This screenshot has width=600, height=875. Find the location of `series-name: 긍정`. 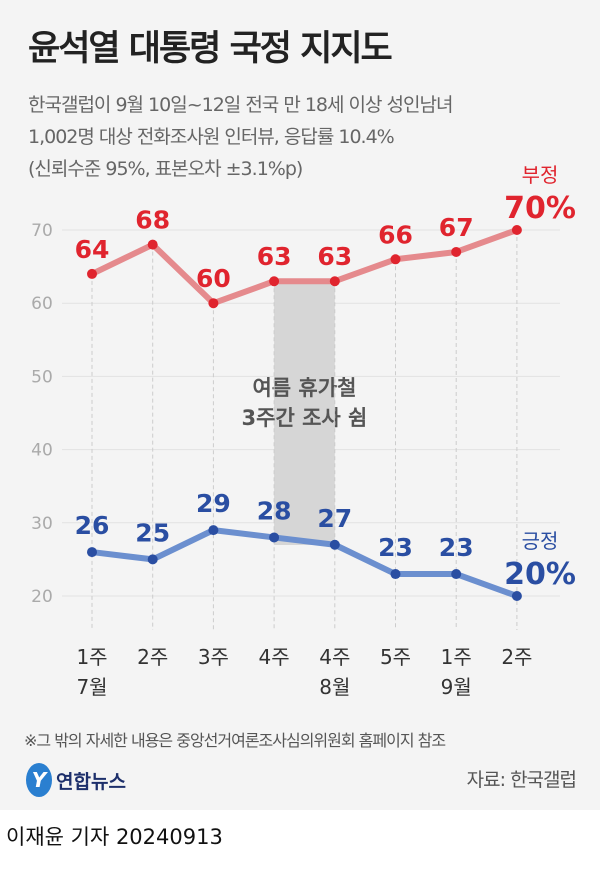

series-name: 긍정 is located at coordinates (540, 541).